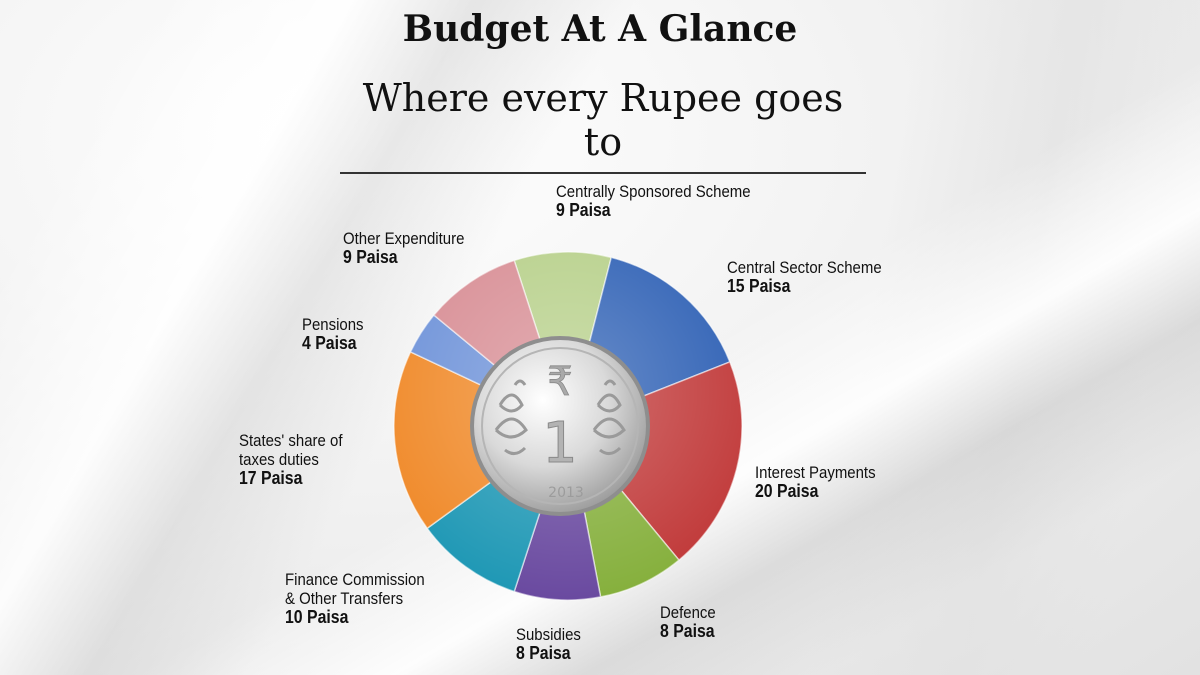 This screenshot has height=675, width=1200. I want to click on slice-value: 4 Paisa, so click(329, 343).